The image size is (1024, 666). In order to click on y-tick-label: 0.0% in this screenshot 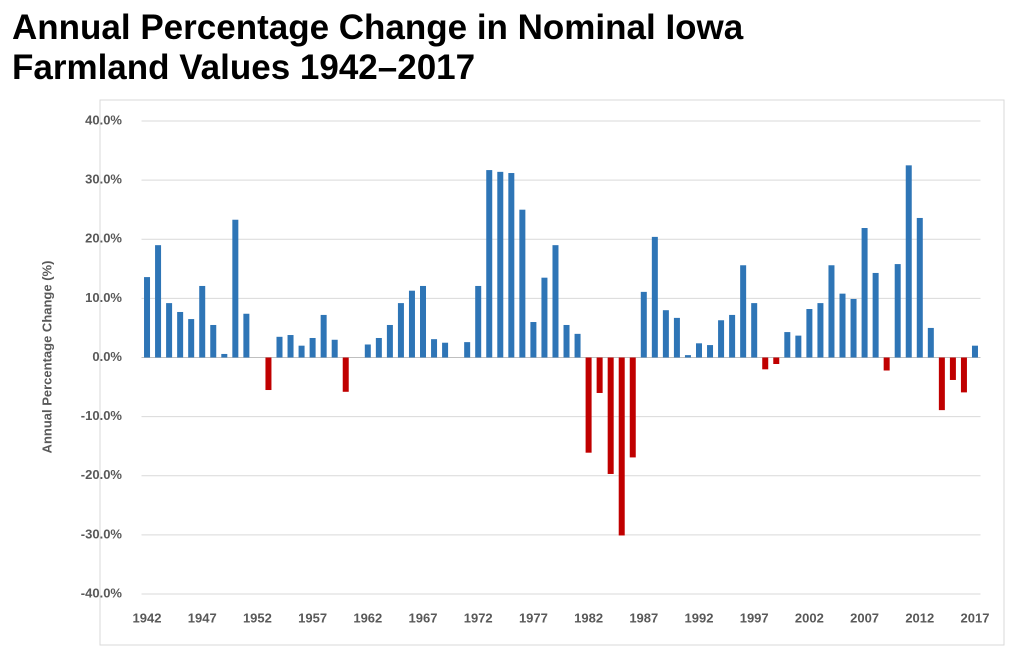, I will do `click(107, 356)`.